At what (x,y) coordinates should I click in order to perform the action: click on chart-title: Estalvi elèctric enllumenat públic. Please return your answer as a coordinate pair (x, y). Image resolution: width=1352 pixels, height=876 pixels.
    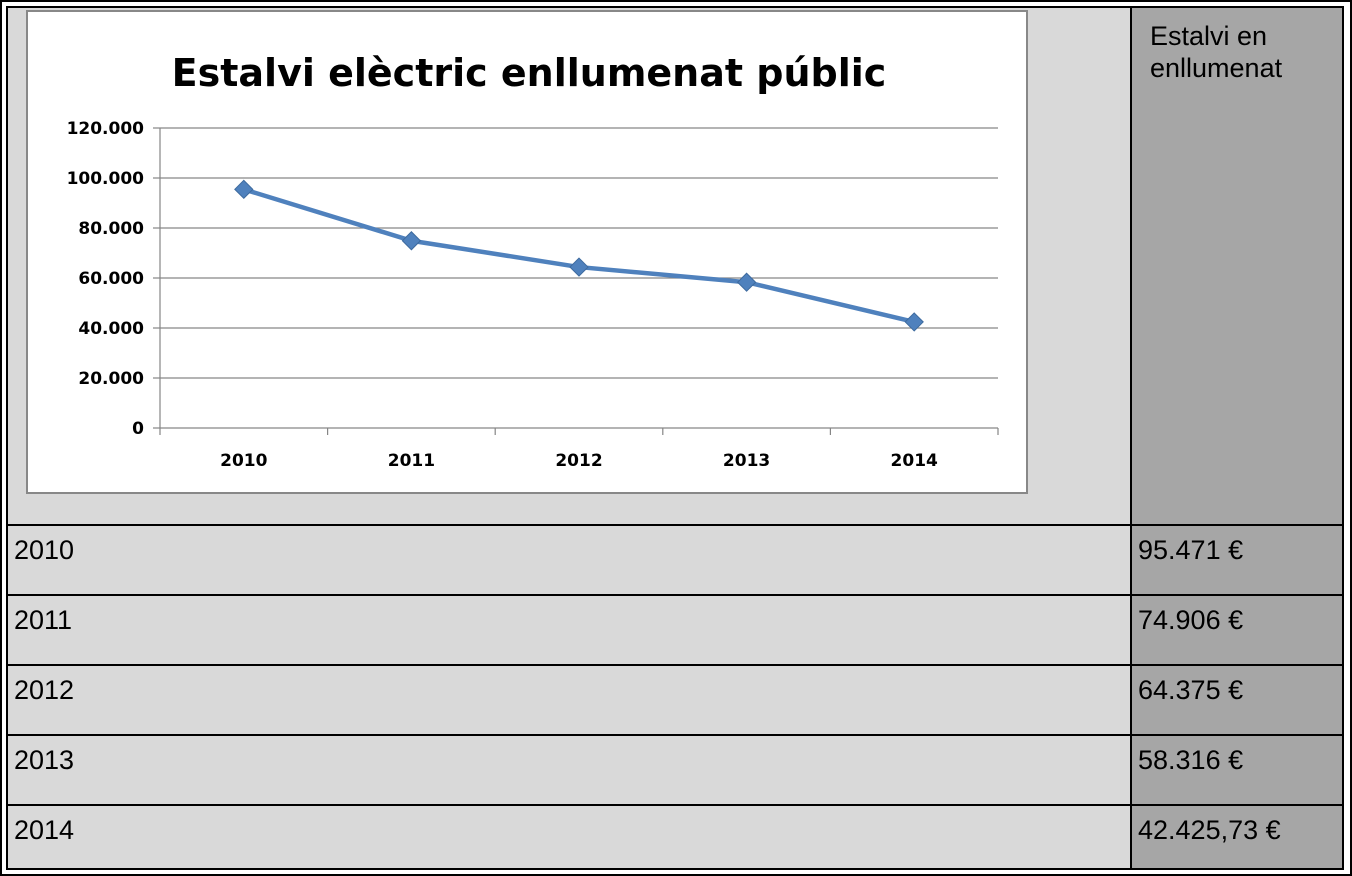
    Looking at the image, I should click on (529, 73).